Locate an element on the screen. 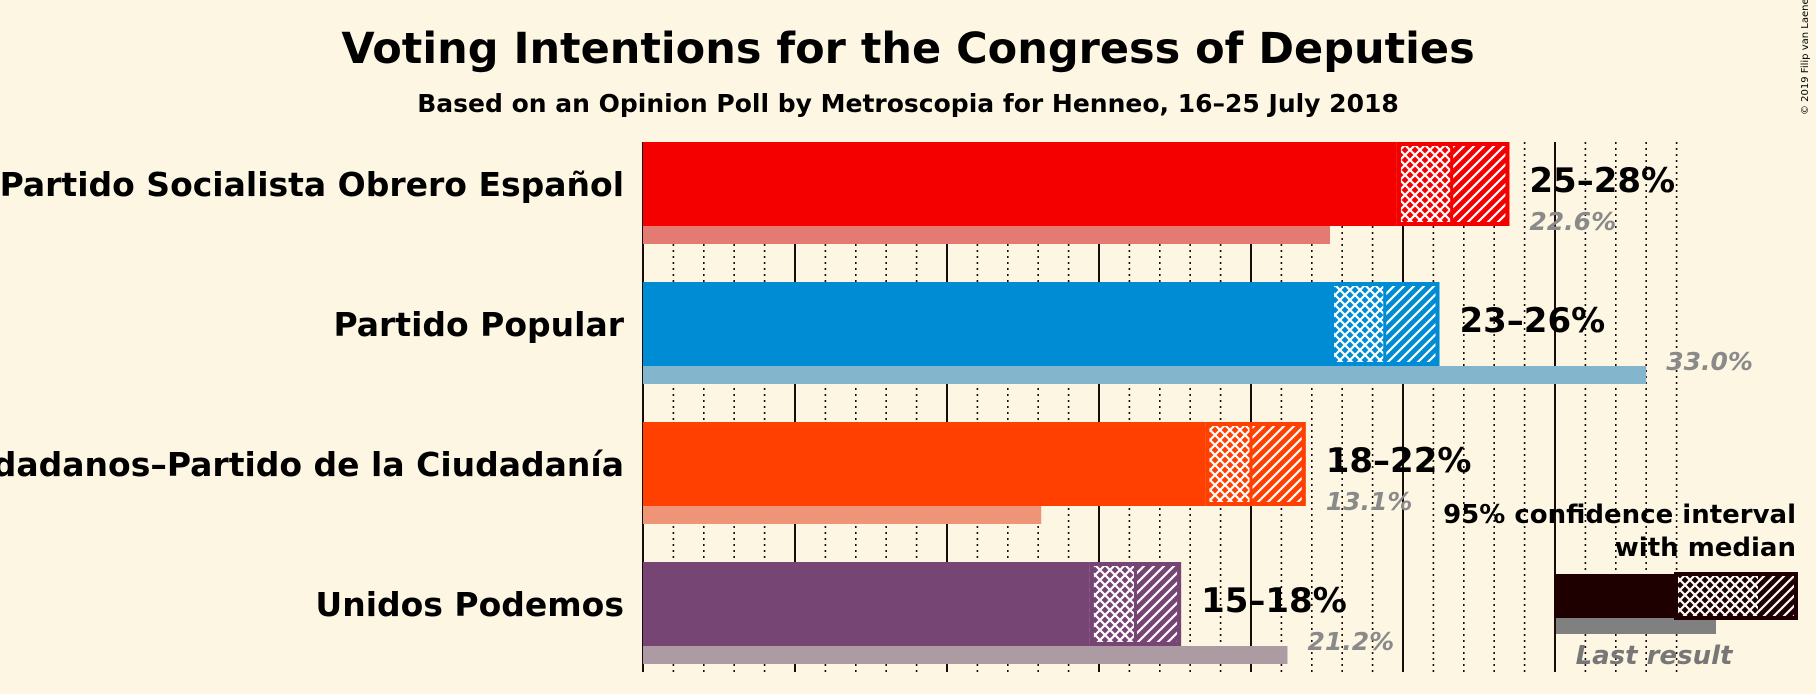 The height and width of the screenshot is (694, 1816). copyright-note: © 2019 Filip van Laenen is located at coordinates (1805, 57).